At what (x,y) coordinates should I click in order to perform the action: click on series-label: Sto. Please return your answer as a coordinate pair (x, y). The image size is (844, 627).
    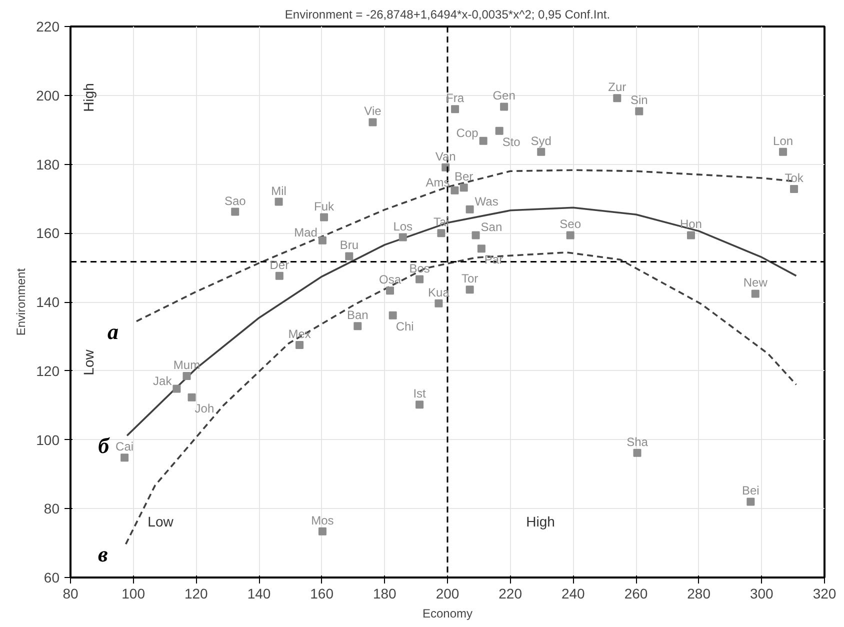
    Looking at the image, I should click on (511, 141).